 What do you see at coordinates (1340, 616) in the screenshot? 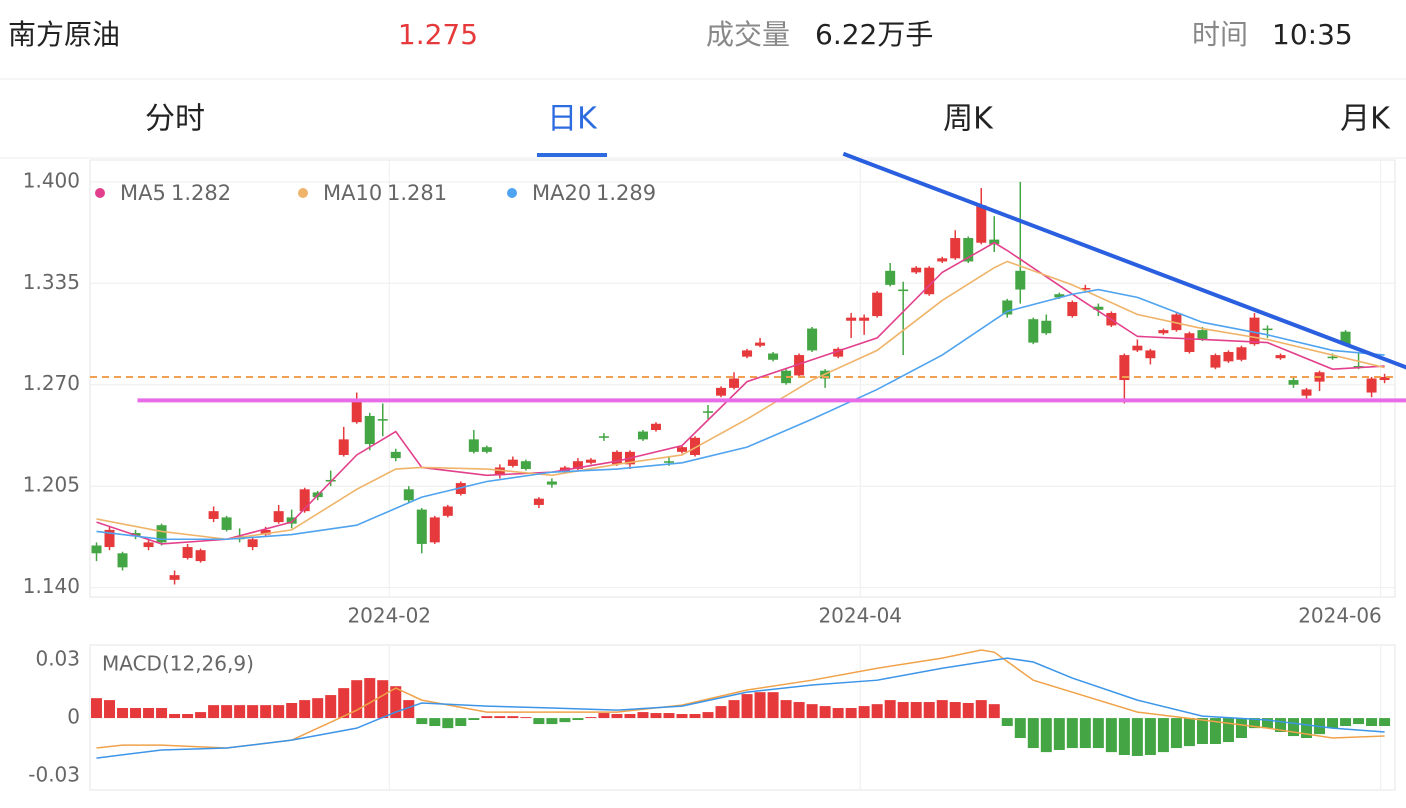
I see `x-tick-label: 2024-06` at bounding box center [1340, 616].